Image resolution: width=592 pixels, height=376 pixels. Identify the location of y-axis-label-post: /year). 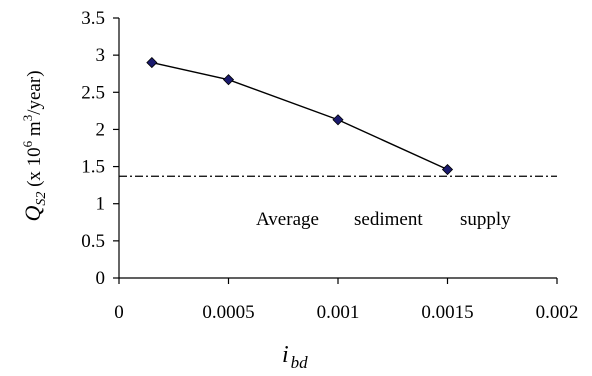
(34, 92).